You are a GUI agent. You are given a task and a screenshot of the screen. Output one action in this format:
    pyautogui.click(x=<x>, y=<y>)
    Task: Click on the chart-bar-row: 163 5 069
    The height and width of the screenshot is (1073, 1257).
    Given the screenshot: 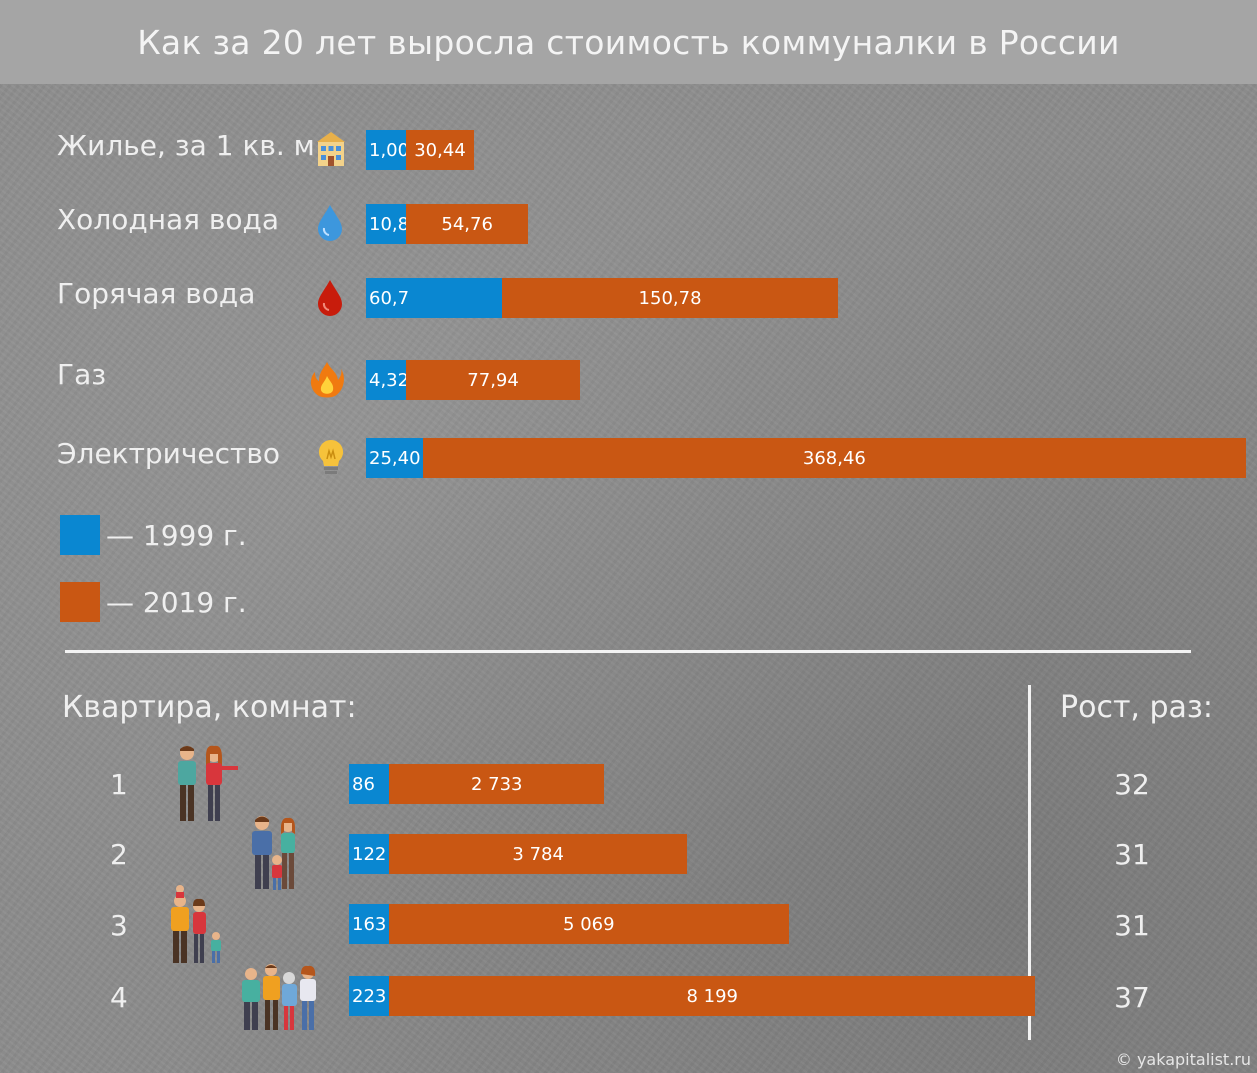 What is the action you would take?
    pyautogui.click(x=569, y=924)
    